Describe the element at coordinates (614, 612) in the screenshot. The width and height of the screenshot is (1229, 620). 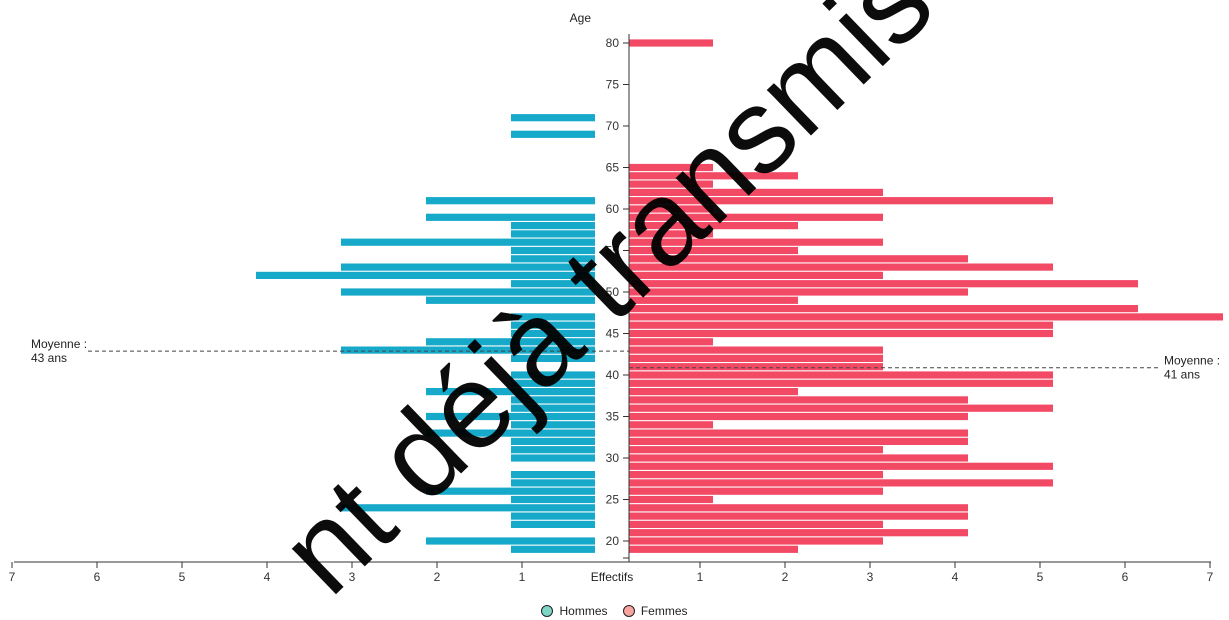
I see `legend: Hommes Femmes` at that location.